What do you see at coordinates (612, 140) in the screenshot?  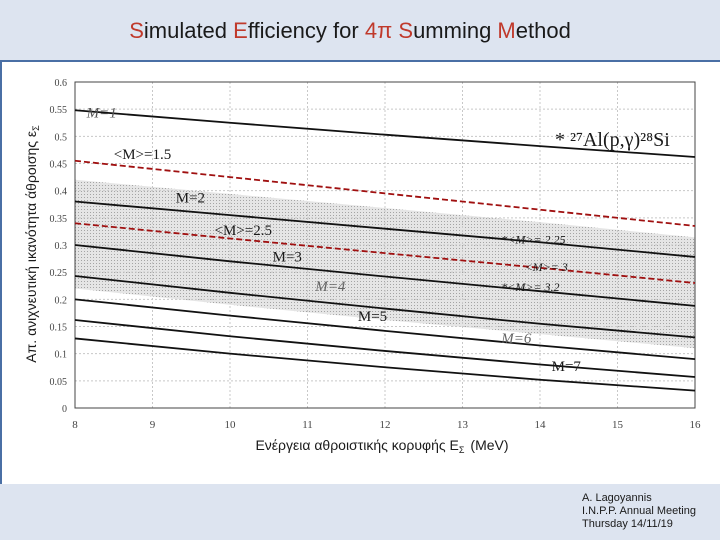 I see `reaction-label: * ²⁷Al(p,γ)²⁸Si` at bounding box center [612, 140].